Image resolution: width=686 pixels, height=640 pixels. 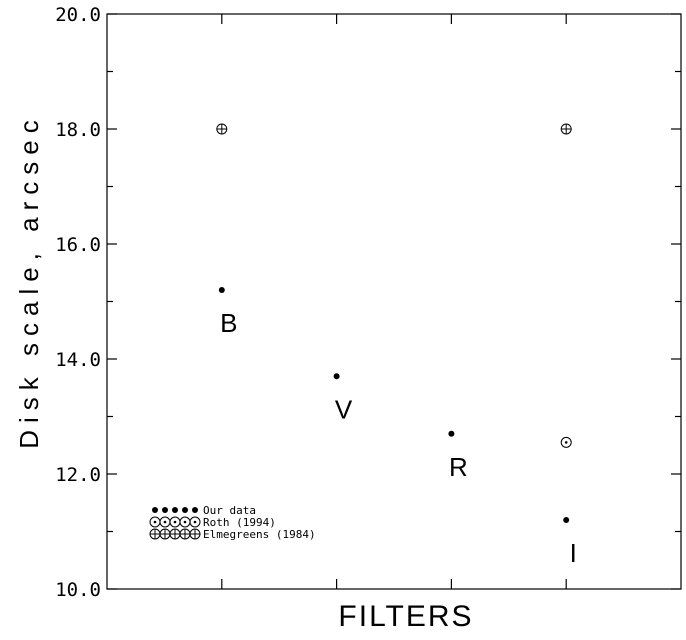 I want to click on y-tick-label: 14.0, so click(x=78, y=360).